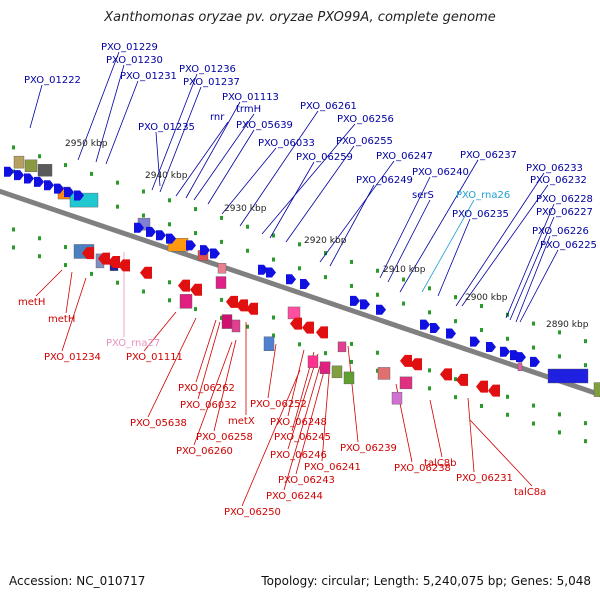 Image resolution: width=600 pixels, height=600 pixels. Describe the element at coordinates (554, 168) in the screenshot. I see `gene-label: PXO_06233` at that location.